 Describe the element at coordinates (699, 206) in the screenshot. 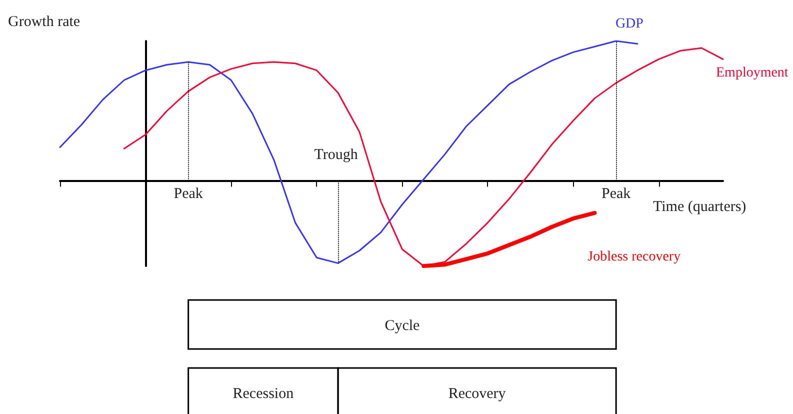

I see `x-axis-title: Time (quarters)` at that location.